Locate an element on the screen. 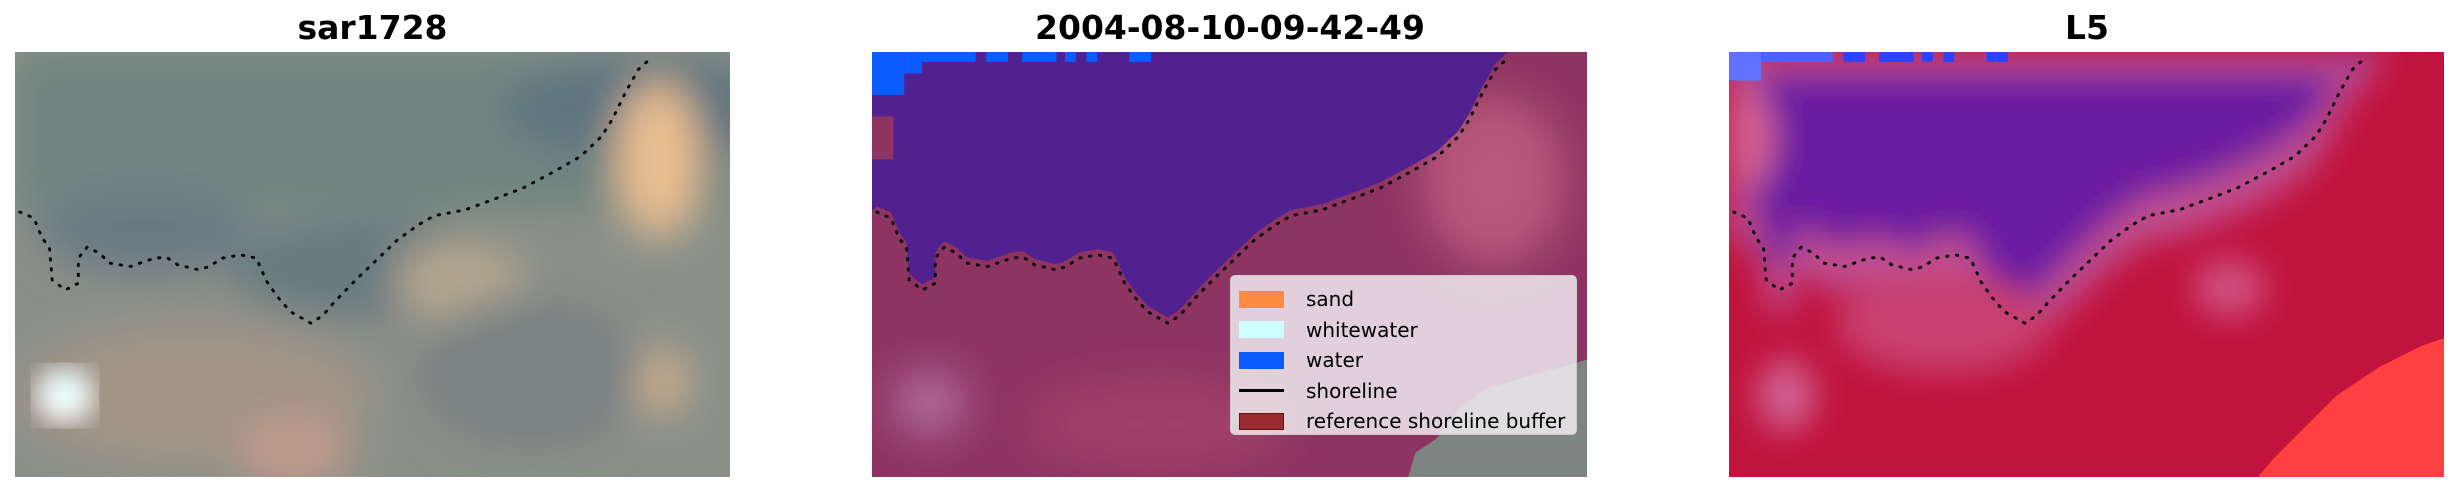  legend-label: reference shoreline buffer is located at coordinates (1436, 421).